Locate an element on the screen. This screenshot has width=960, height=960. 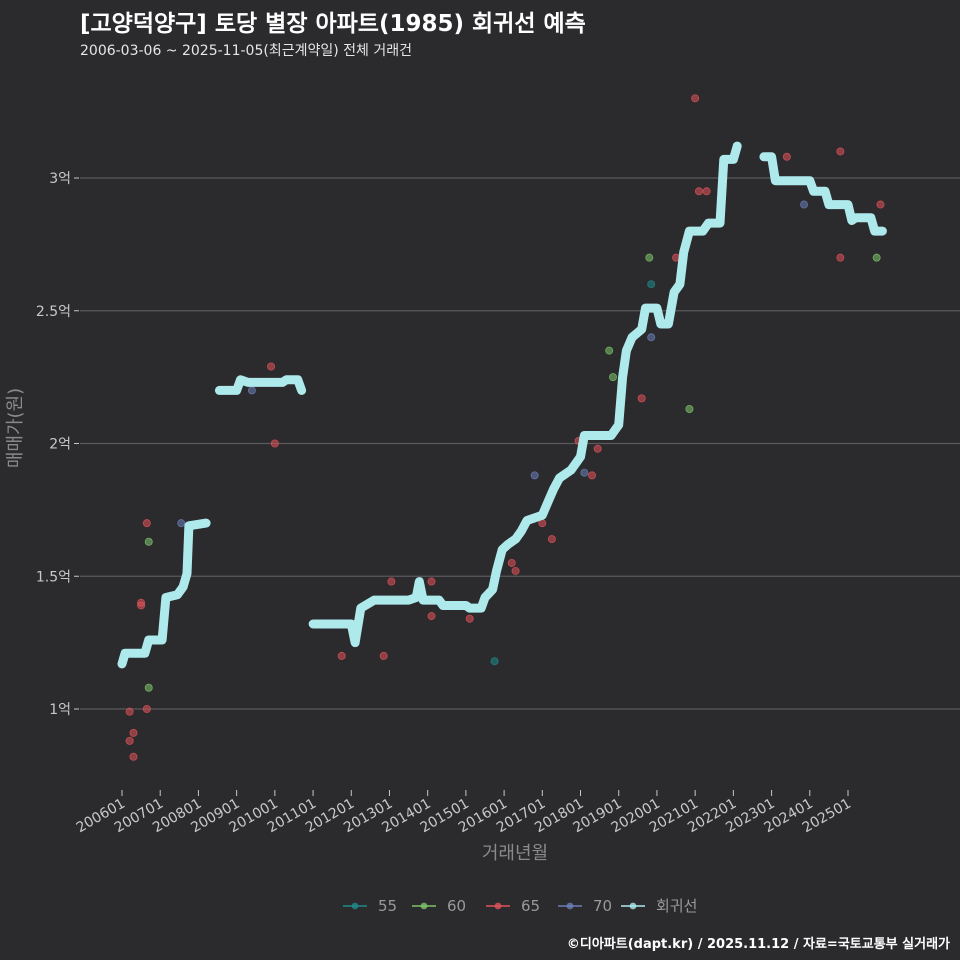
y-axis-title: 매매가(원) is located at coordinates (15, 428).